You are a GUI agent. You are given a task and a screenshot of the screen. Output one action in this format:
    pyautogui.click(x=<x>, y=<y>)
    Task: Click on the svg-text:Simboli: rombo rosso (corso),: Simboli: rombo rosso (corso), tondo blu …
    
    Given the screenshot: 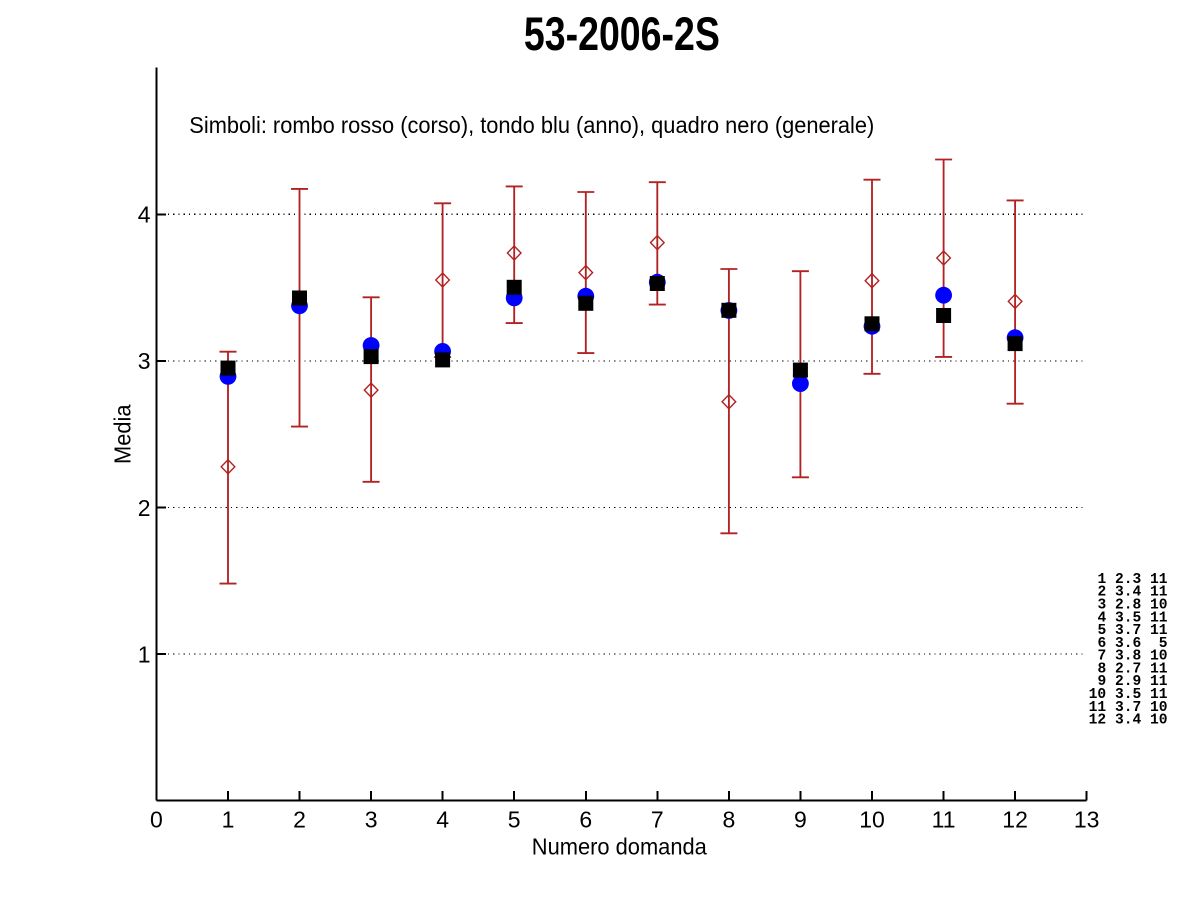 What is the action you would take?
    pyautogui.click(x=531, y=125)
    